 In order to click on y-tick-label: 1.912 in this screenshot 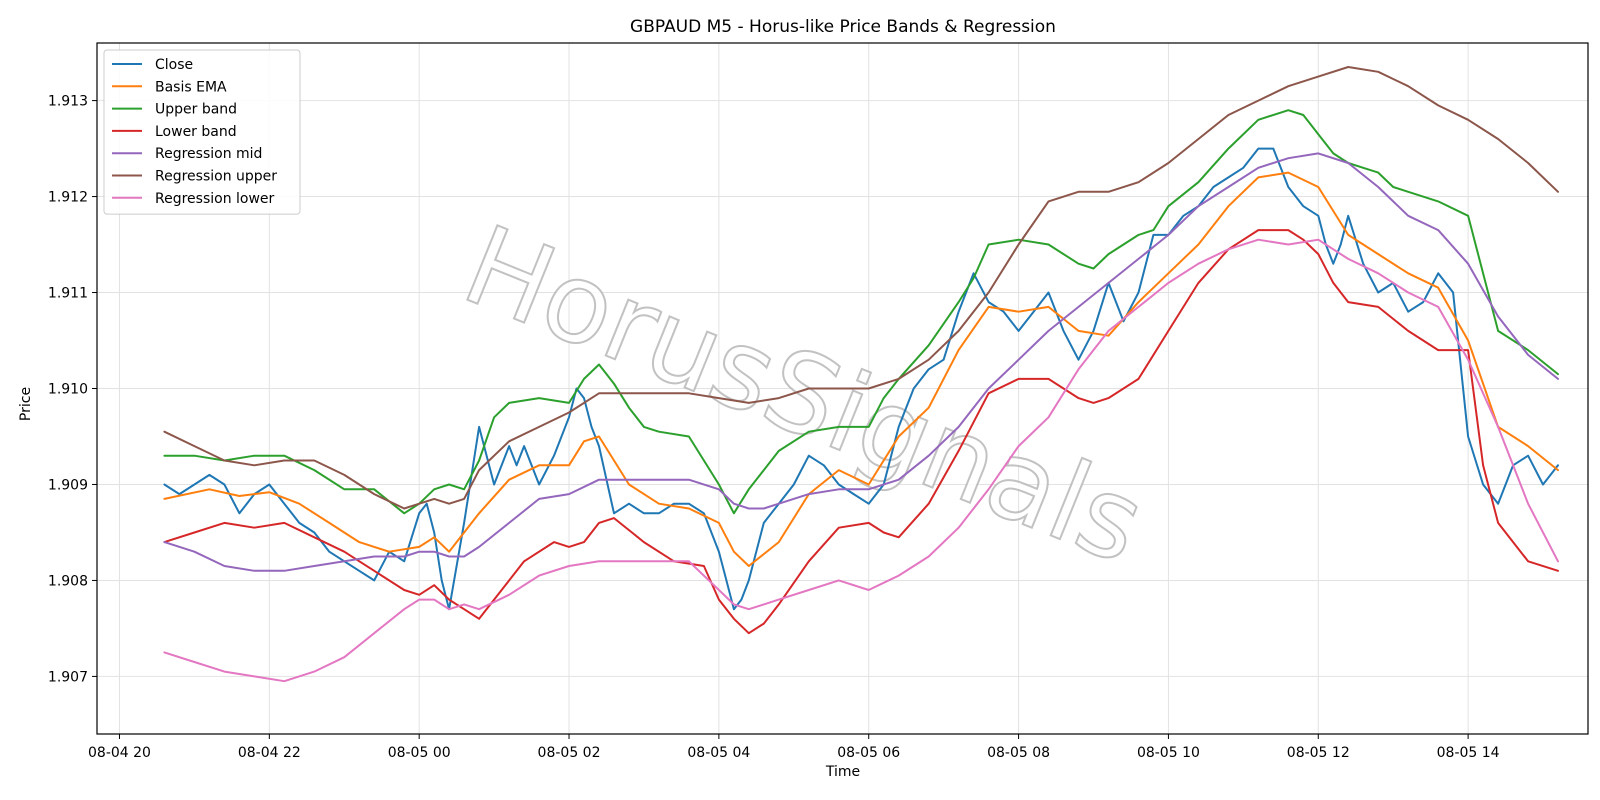, I will do `click(68, 198)`.